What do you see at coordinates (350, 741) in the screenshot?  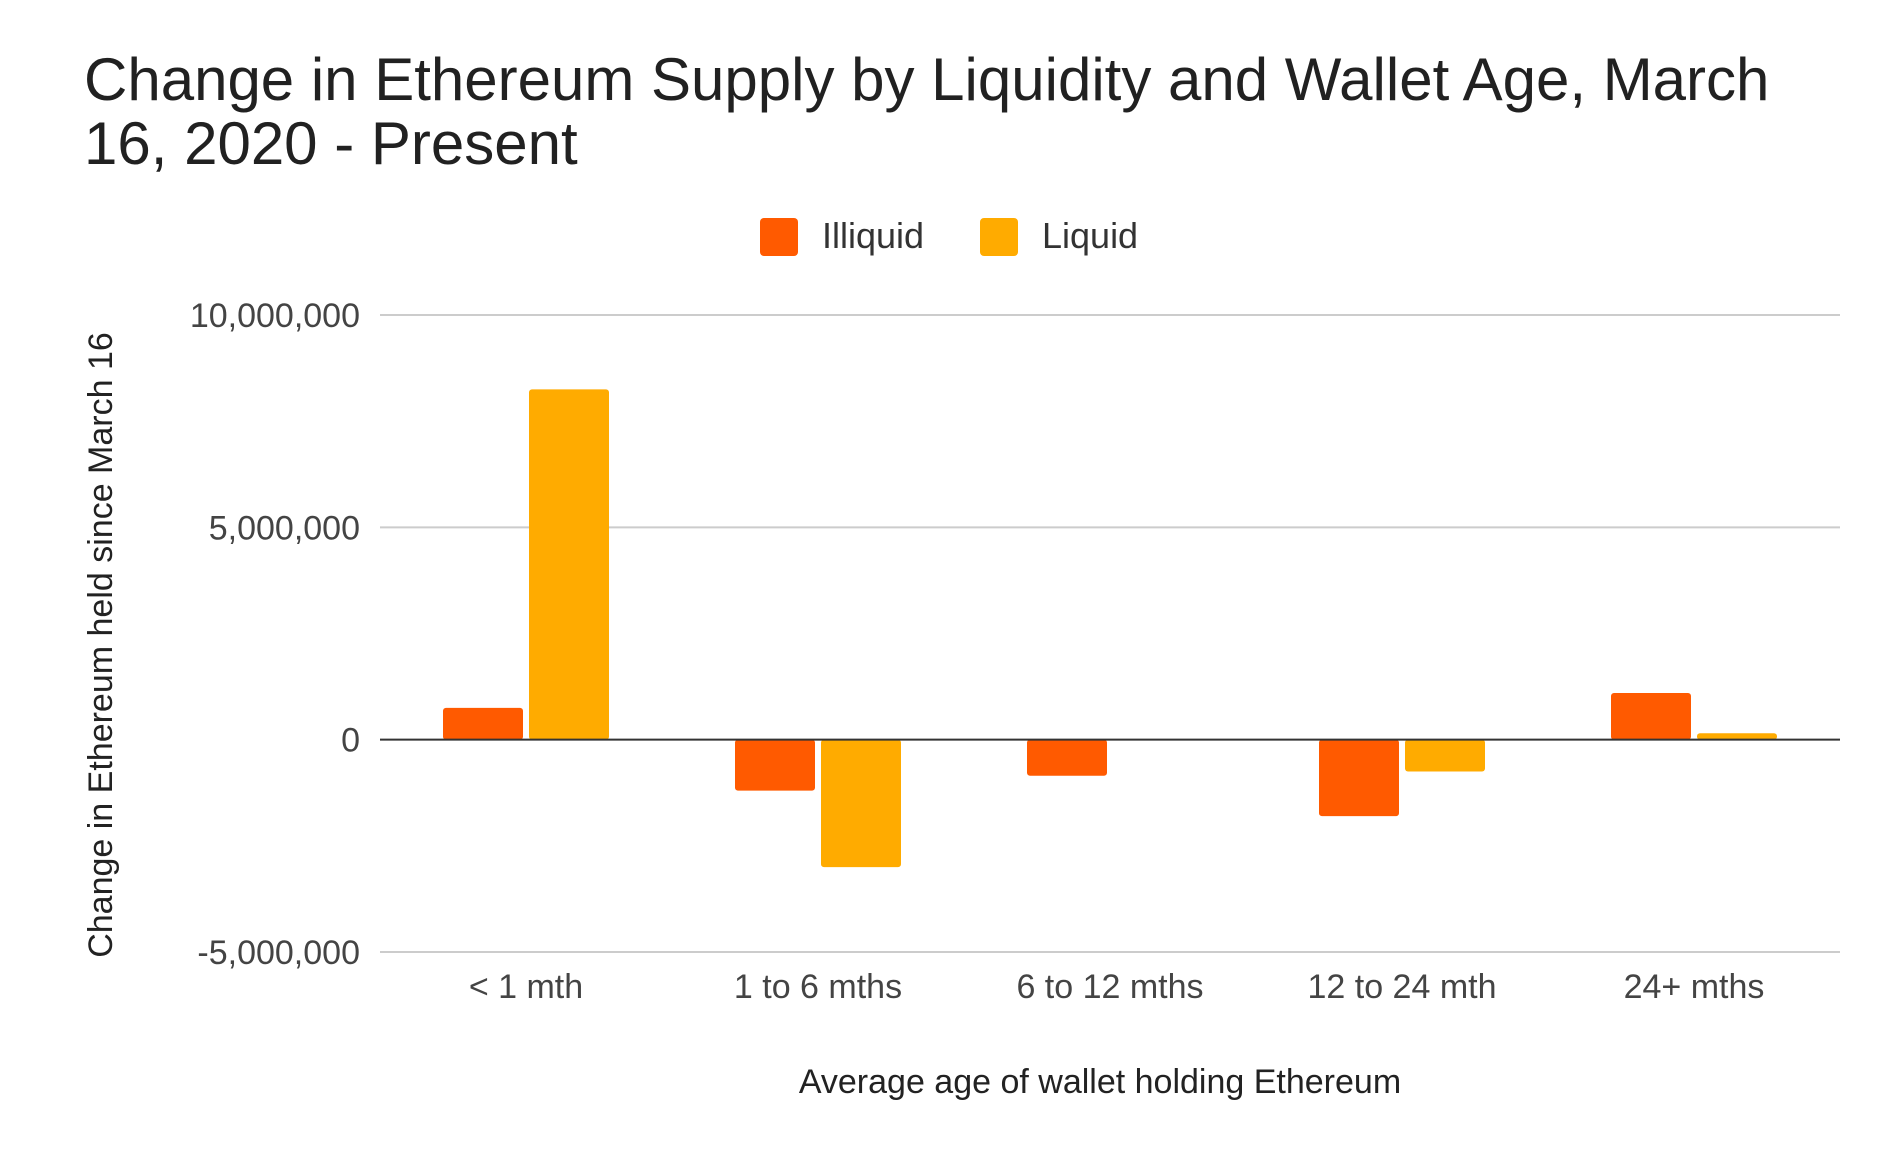 I see `y-tick-label: 0` at bounding box center [350, 741].